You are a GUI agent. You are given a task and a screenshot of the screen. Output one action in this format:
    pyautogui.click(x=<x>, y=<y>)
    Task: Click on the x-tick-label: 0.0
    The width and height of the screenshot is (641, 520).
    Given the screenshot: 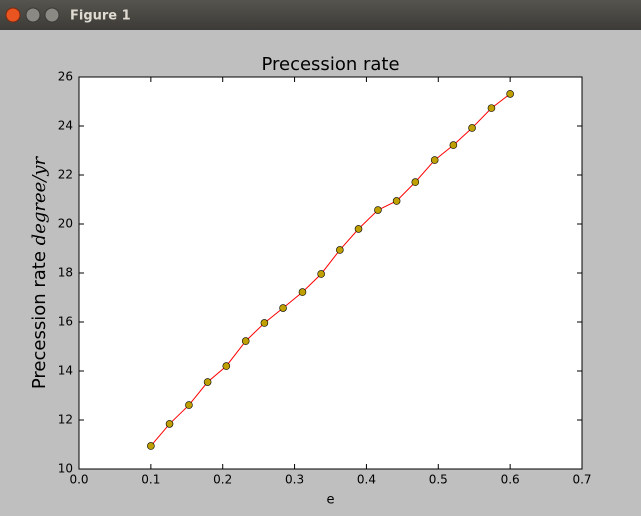 What is the action you would take?
    pyautogui.click(x=78, y=480)
    